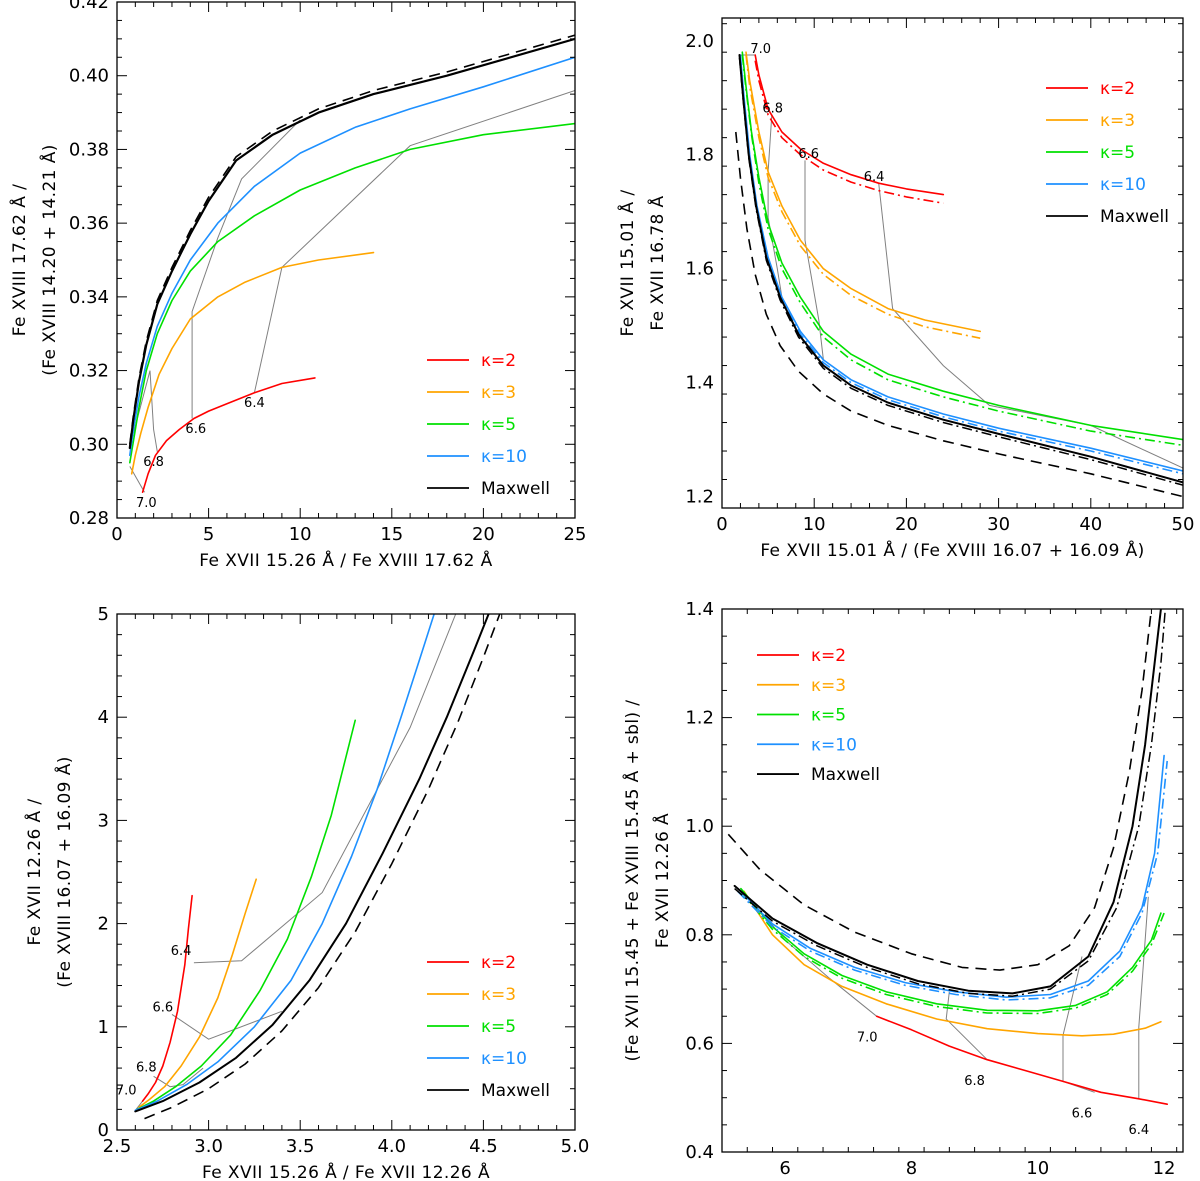  I want to click on y-tick-label: 0.40, so click(89, 76).